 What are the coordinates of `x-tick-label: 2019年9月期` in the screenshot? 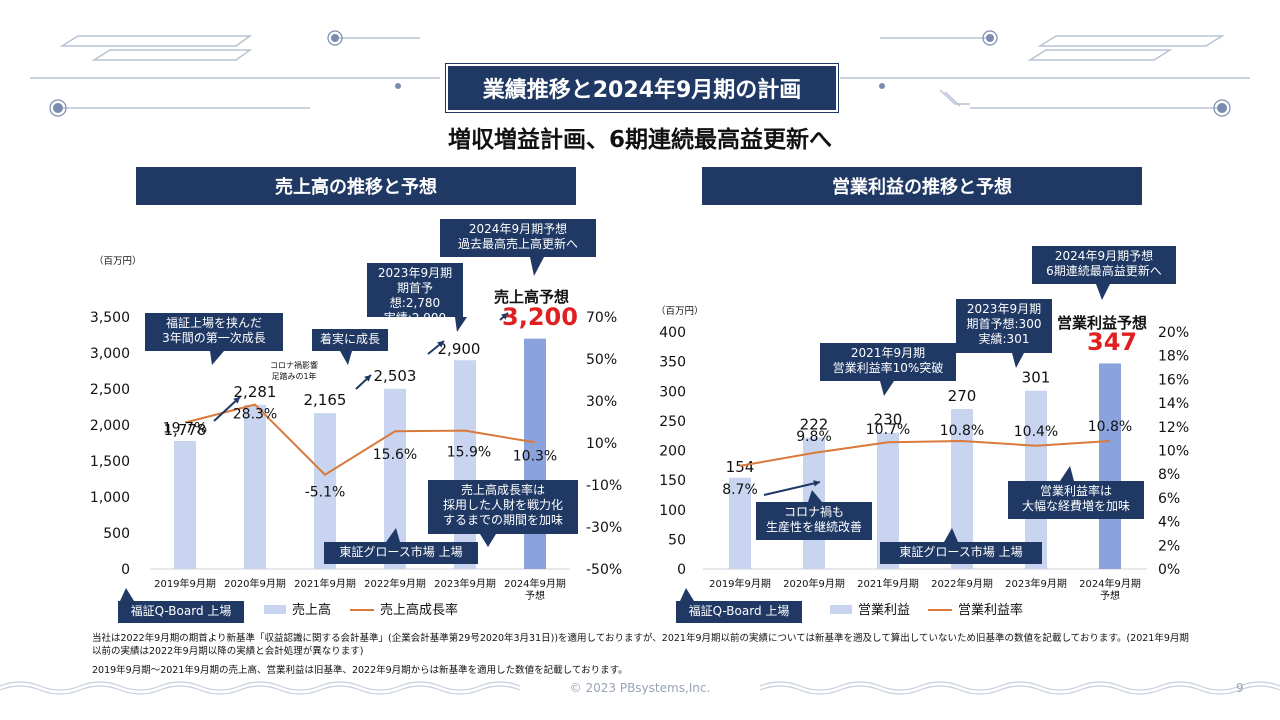 It's located at (185, 583).